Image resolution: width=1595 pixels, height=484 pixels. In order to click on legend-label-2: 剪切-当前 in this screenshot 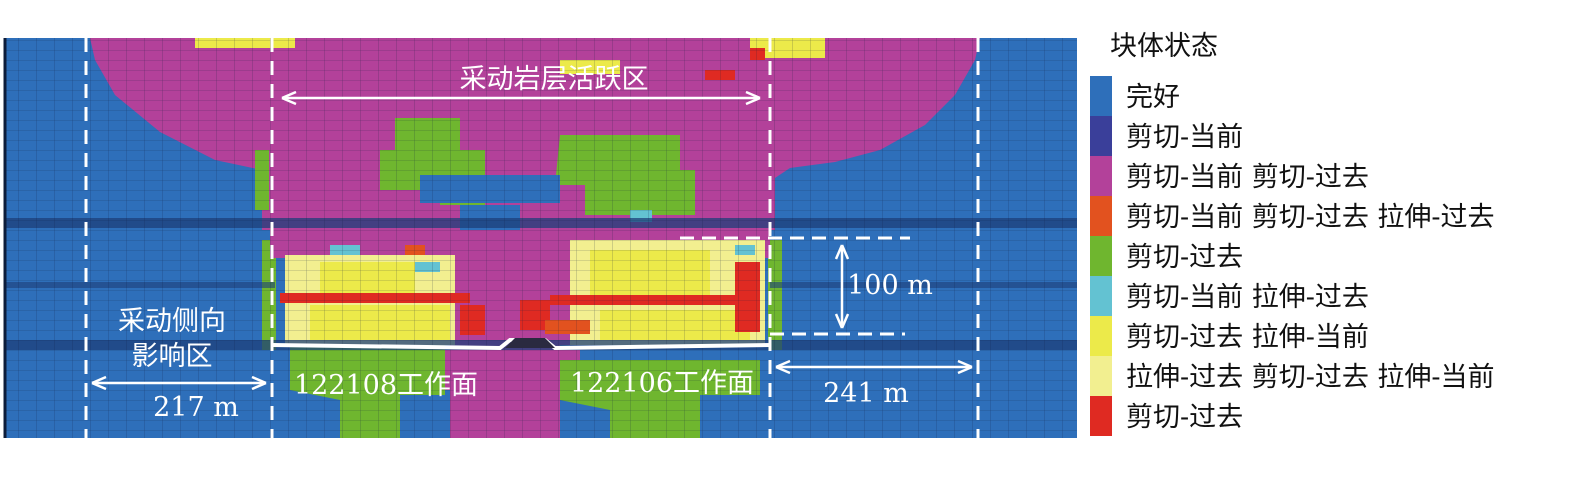, I will do `click(1184, 137)`.